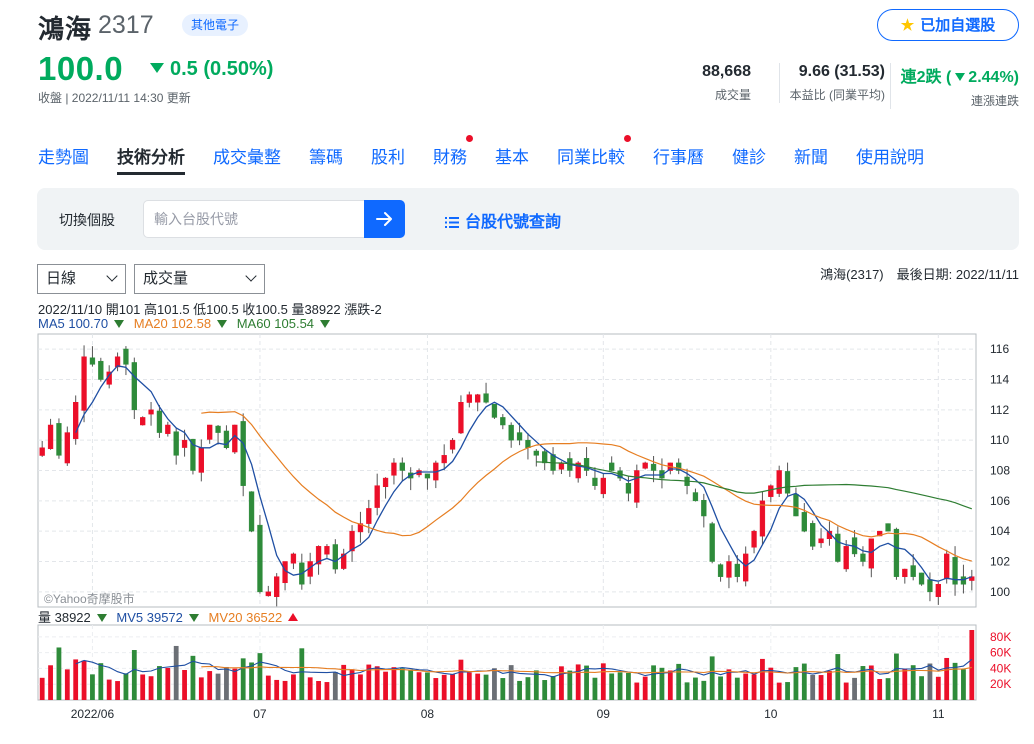 This screenshot has width=1034, height=744. I want to click on tab-calendar: 行事曆, so click(678, 157).